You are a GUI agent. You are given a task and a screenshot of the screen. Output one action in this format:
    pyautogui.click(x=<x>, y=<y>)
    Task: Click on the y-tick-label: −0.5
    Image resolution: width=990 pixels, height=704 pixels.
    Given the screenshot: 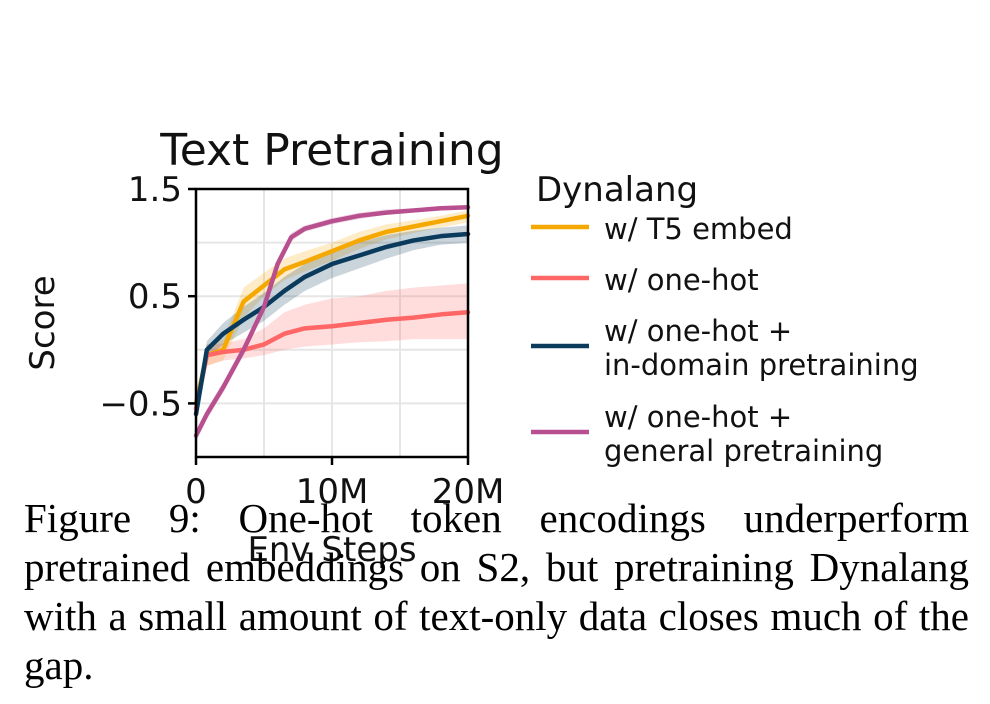 What is the action you would take?
    pyautogui.click(x=140, y=404)
    